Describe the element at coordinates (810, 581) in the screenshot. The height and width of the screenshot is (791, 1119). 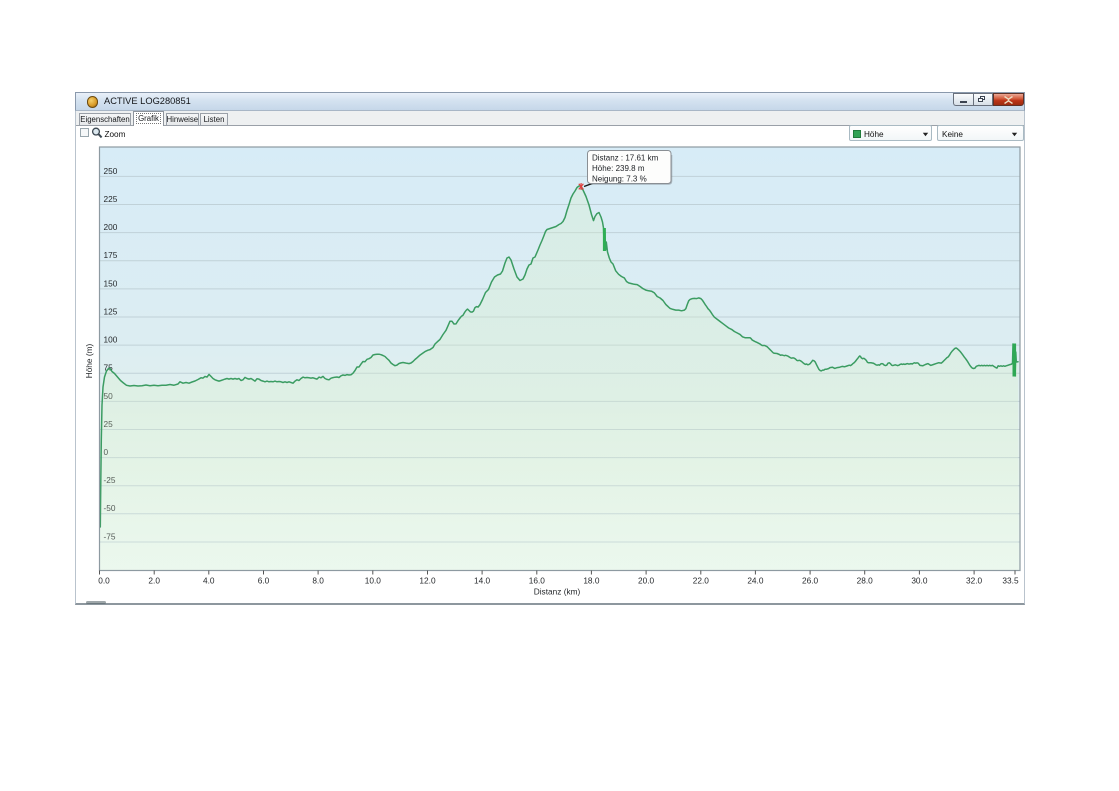
I see `svg-text: 26.0` at that location.